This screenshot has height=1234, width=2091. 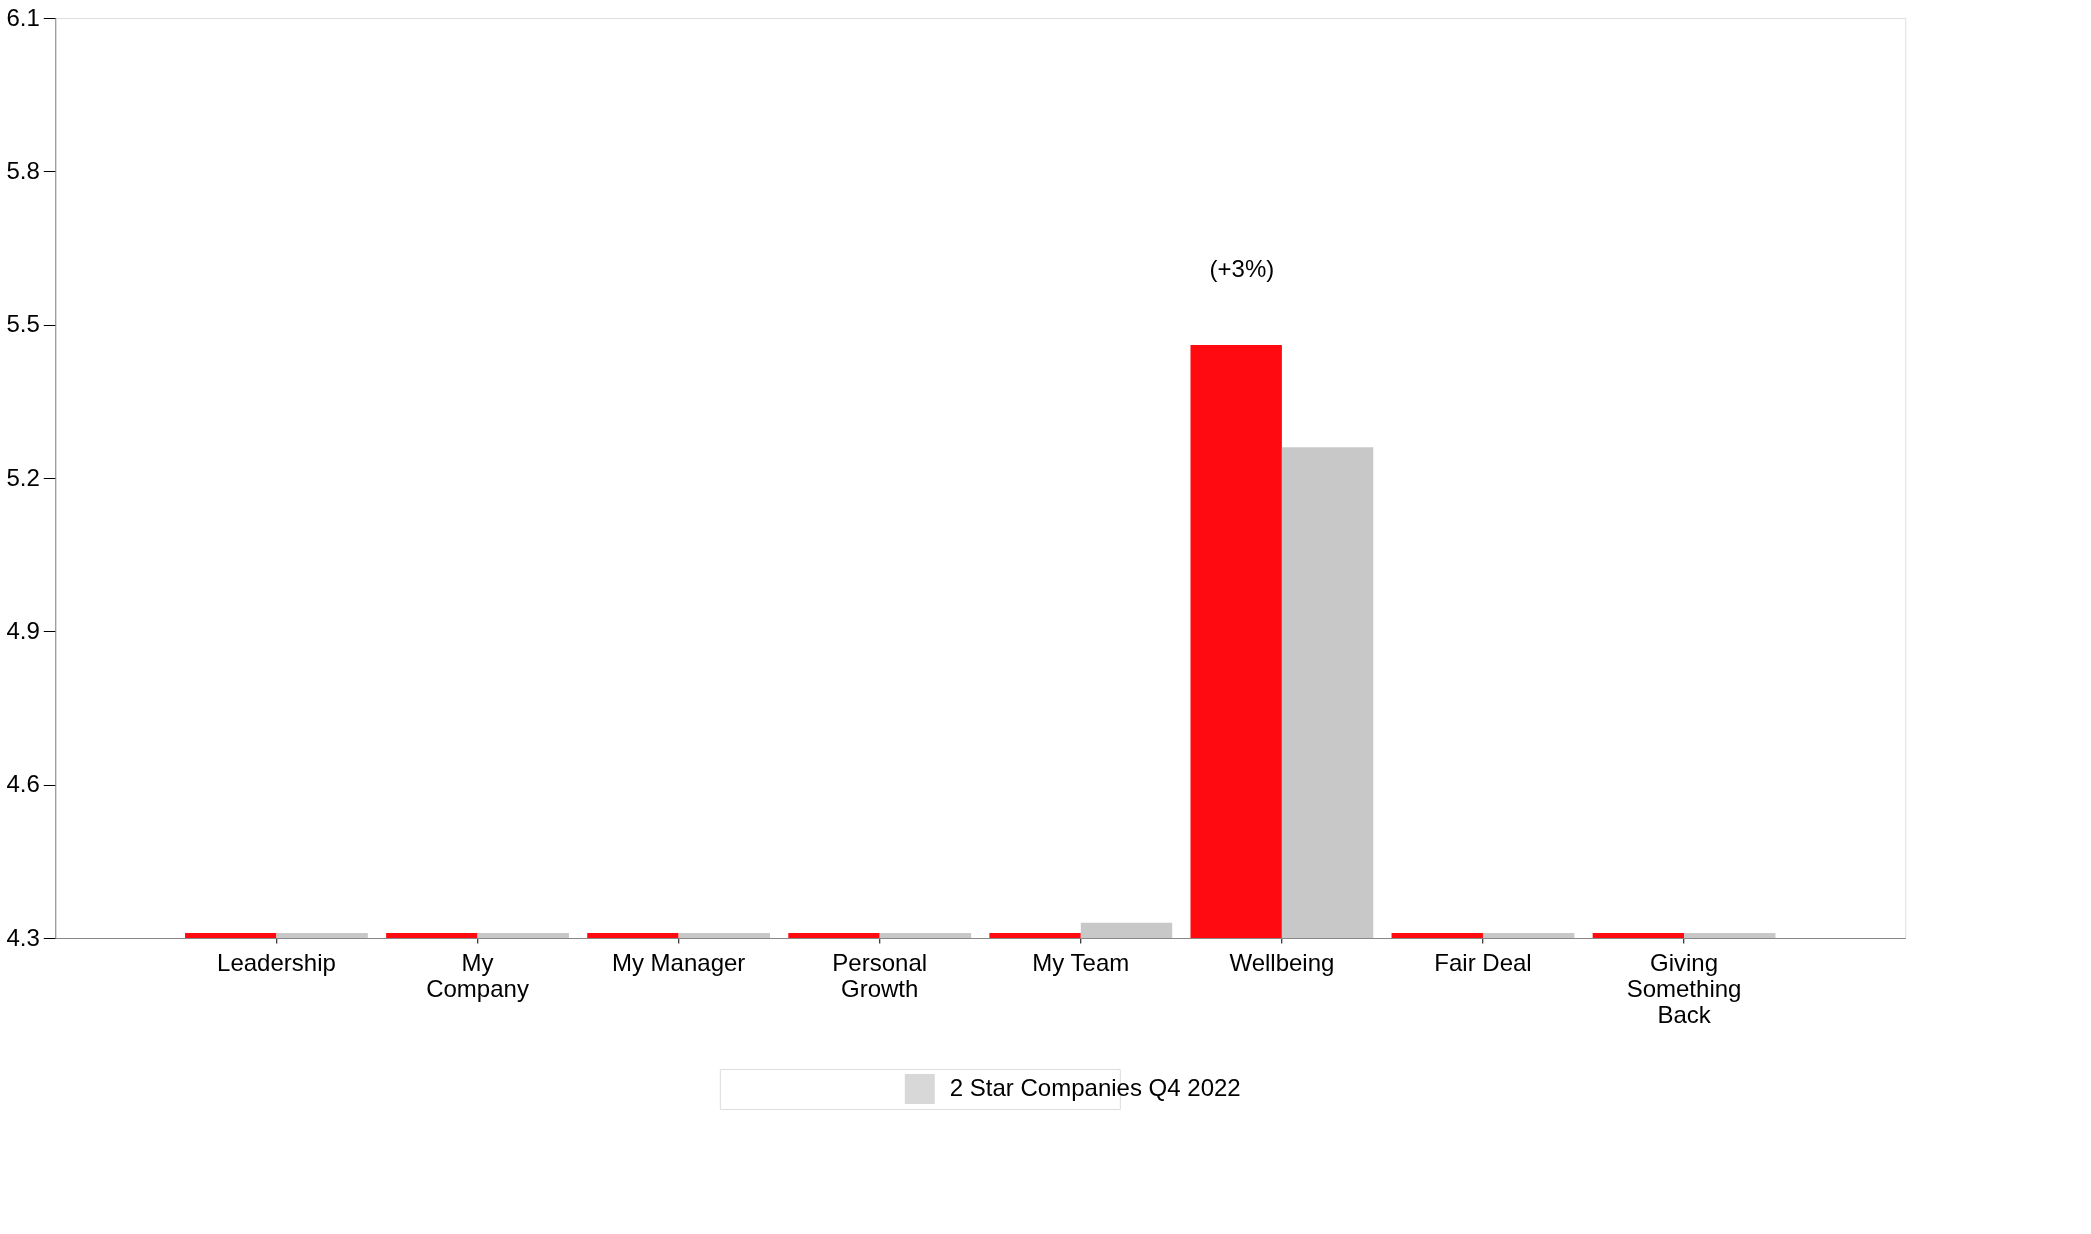 I want to click on annotation: (+3%), so click(x=1242, y=269).